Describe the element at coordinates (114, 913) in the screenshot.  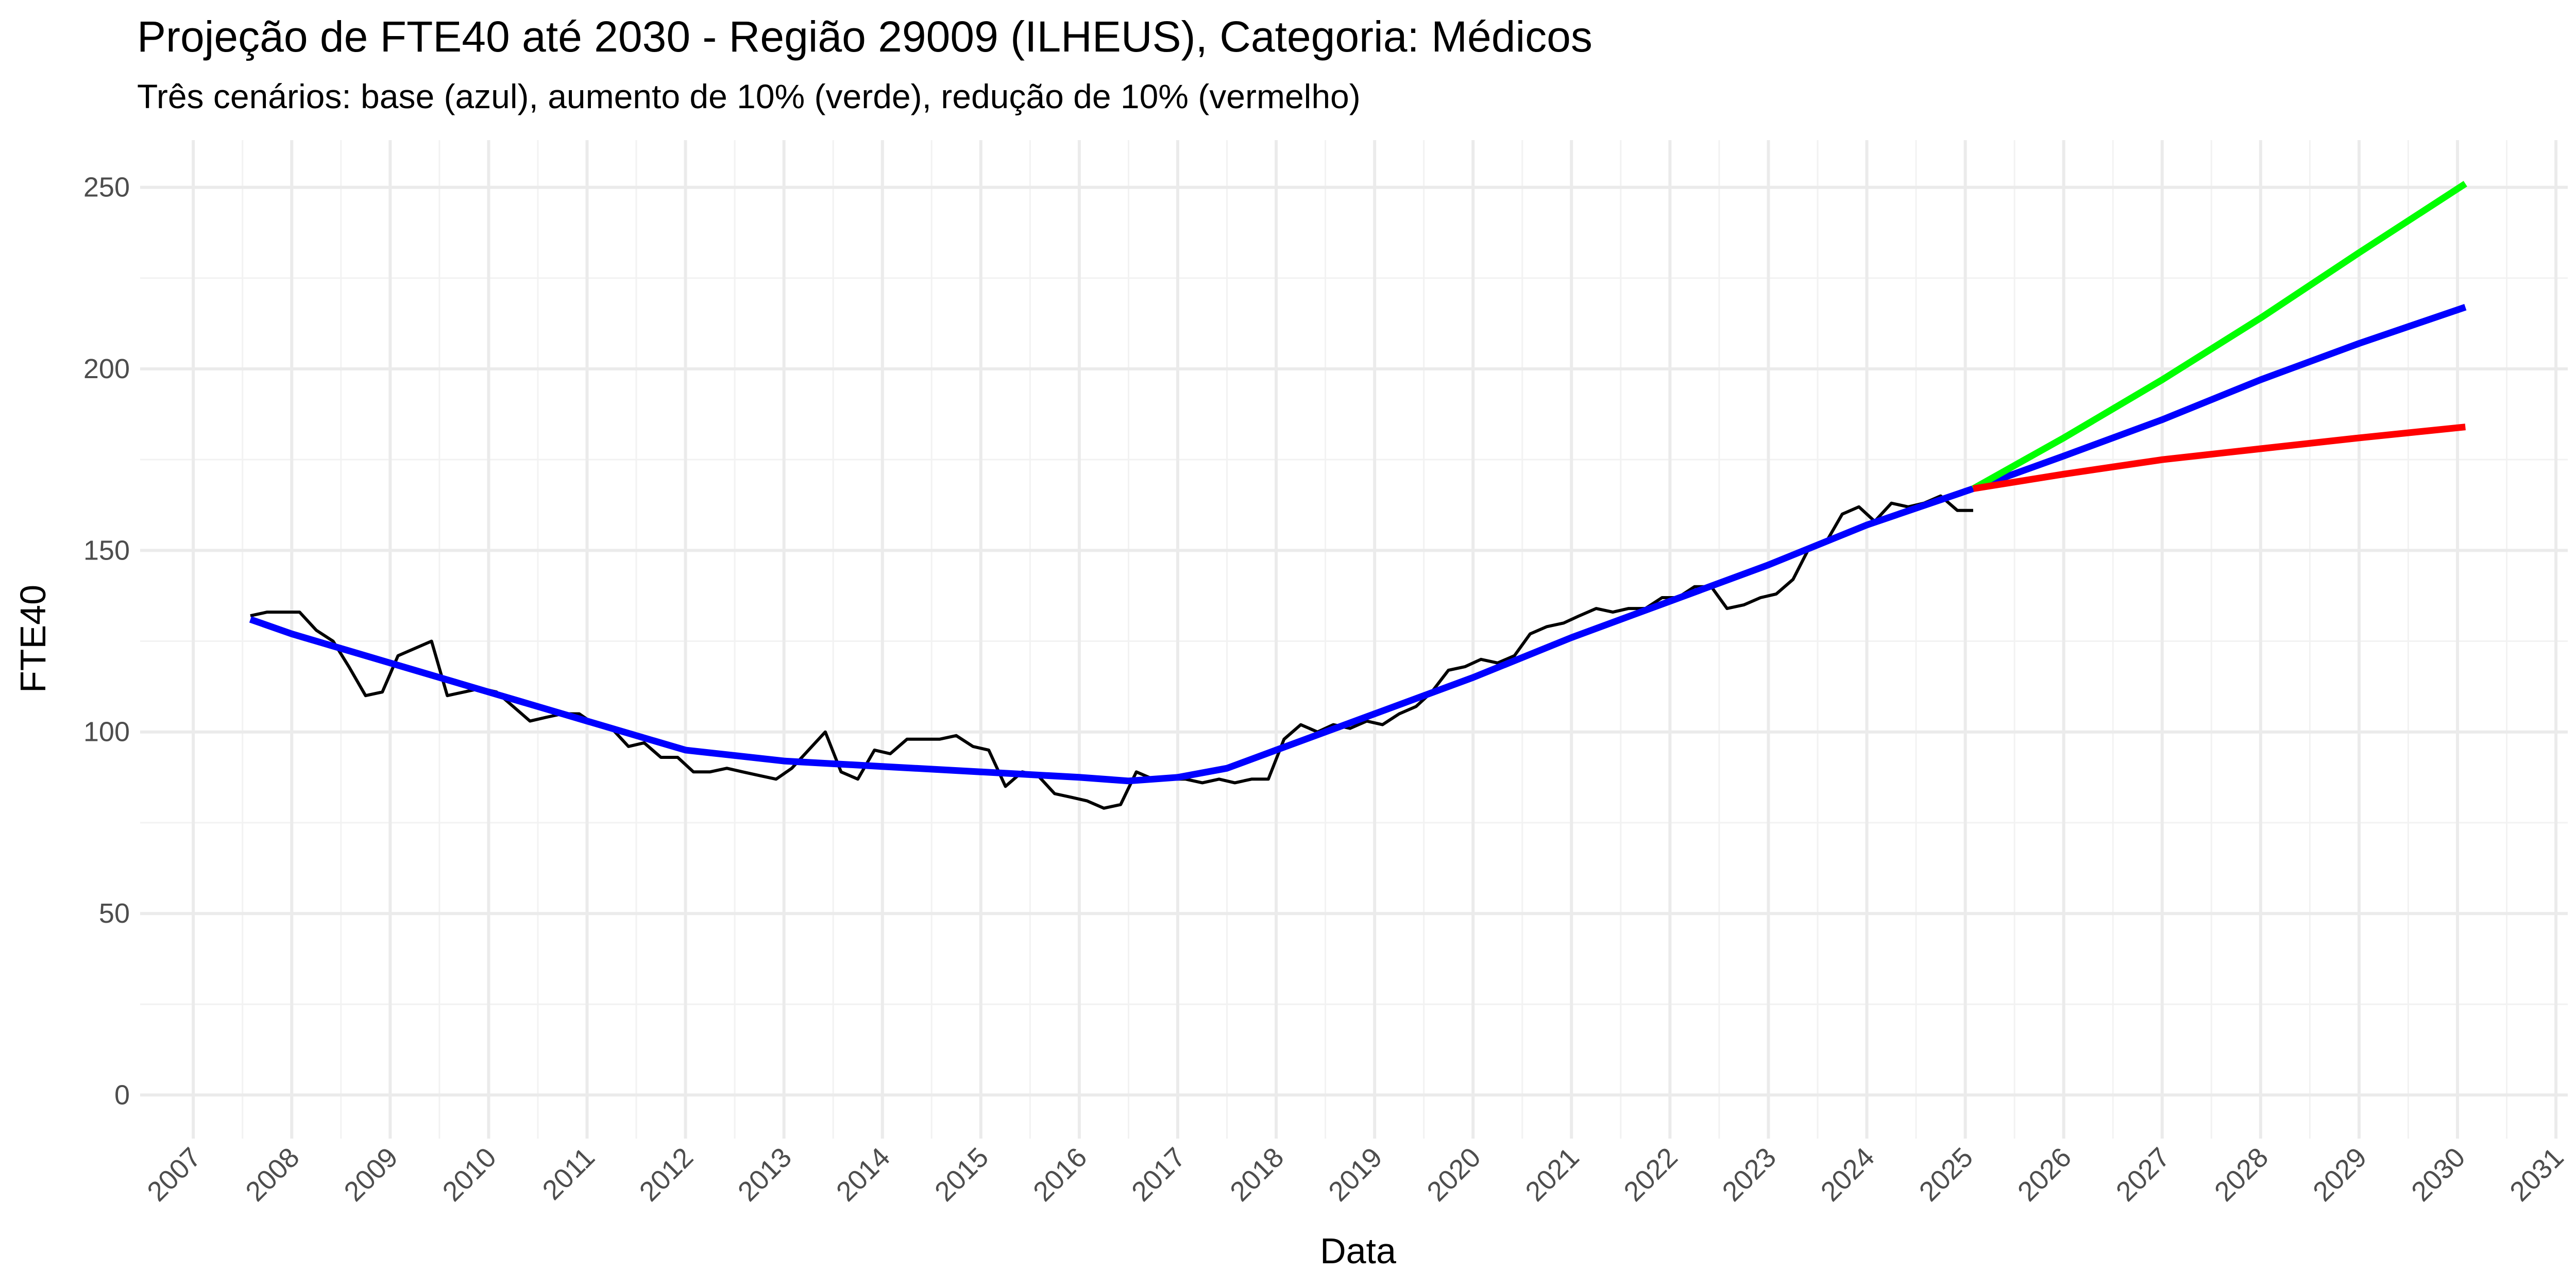
I see `y-tick-label: 50` at that location.